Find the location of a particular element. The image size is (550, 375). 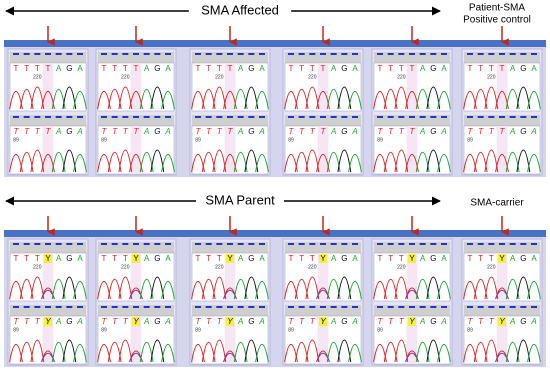

control-label: SMA-carrier is located at coordinates (497, 203).